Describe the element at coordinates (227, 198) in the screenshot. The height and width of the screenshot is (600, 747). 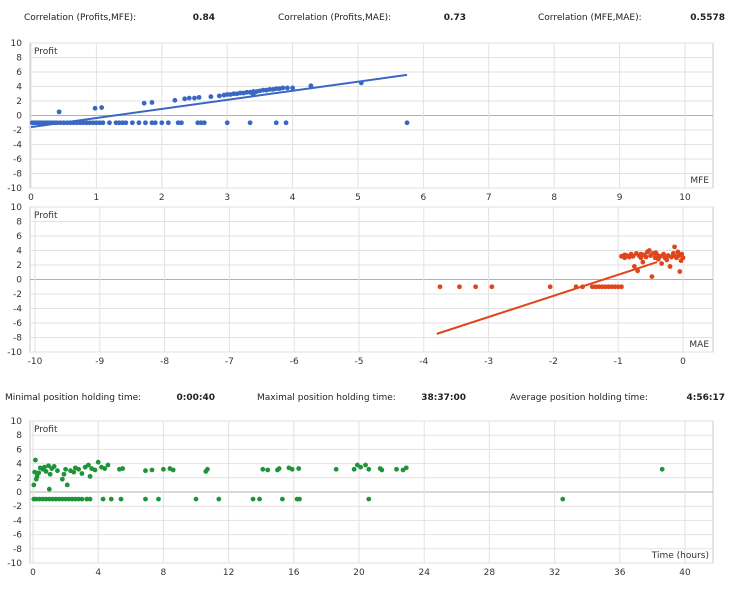
I see `x-tick-label: 3` at that location.